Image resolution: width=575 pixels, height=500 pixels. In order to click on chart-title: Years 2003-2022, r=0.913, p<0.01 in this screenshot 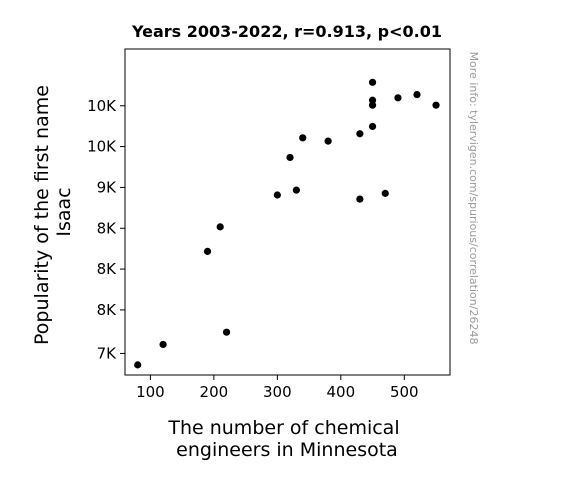, I will do `click(286, 31)`.